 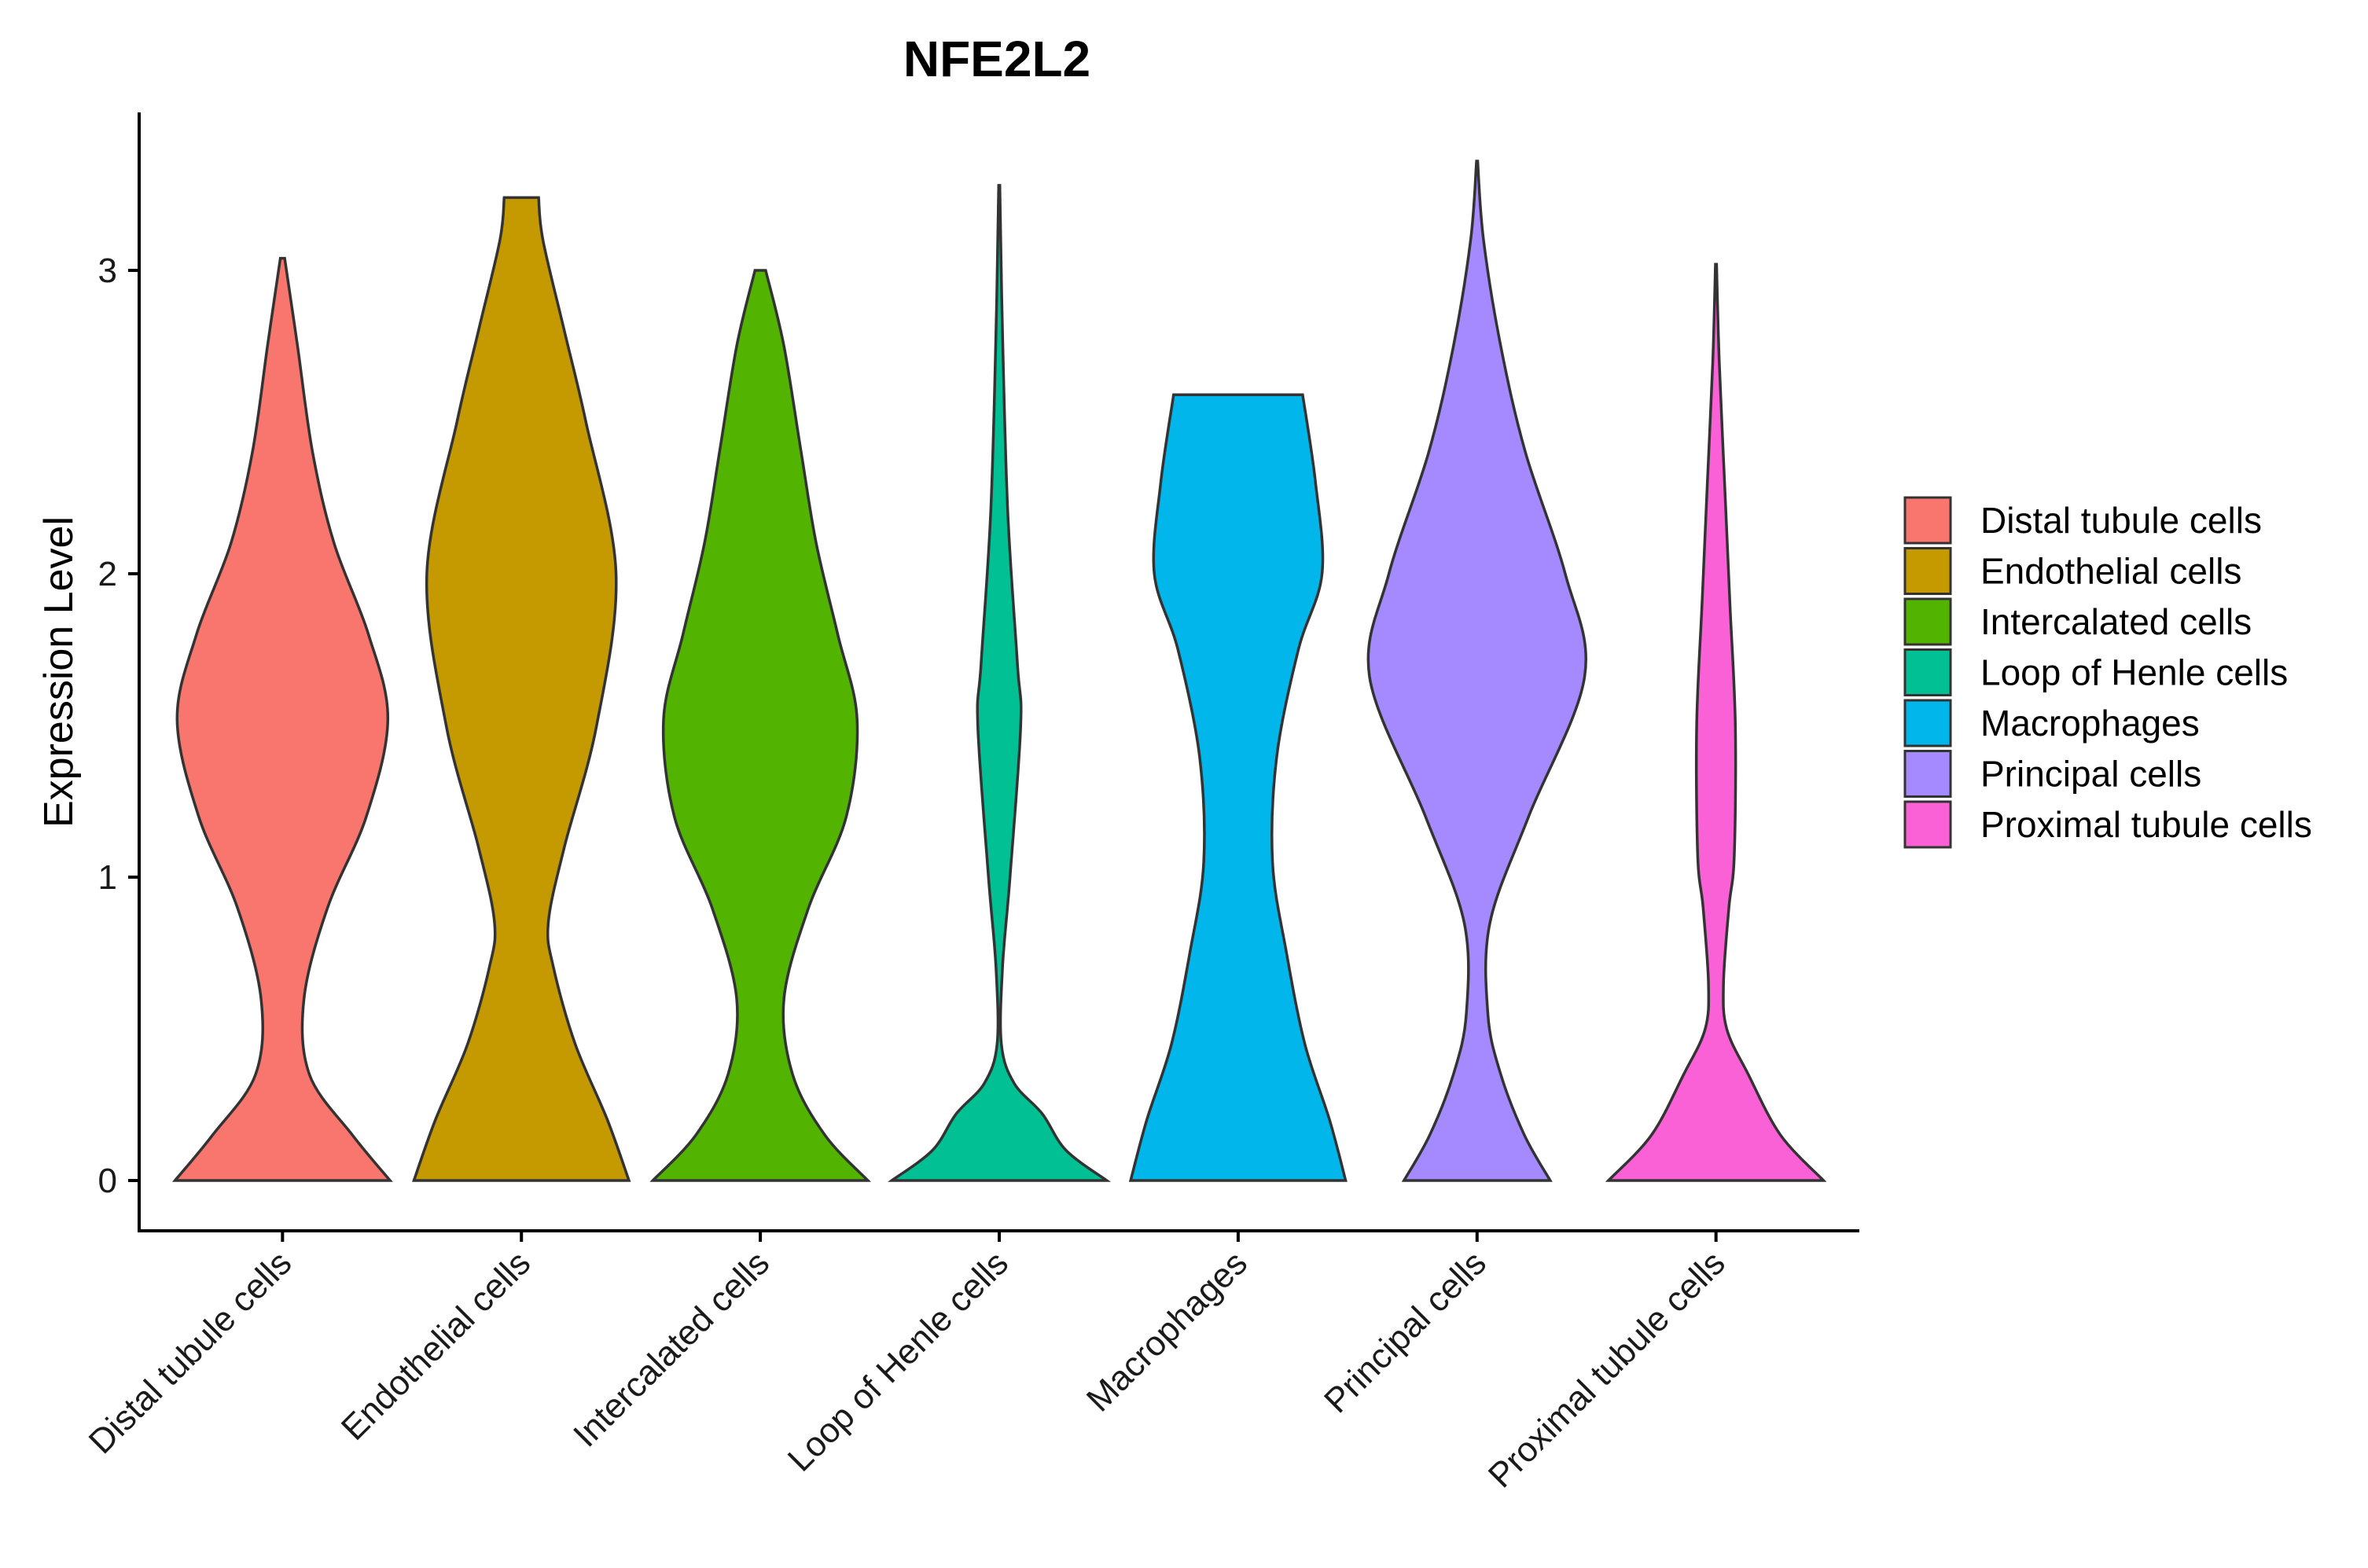 What do you see at coordinates (2134, 672) in the screenshot?
I see `legend-label: Loop of Henle cells` at bounding box center [2134, 672].